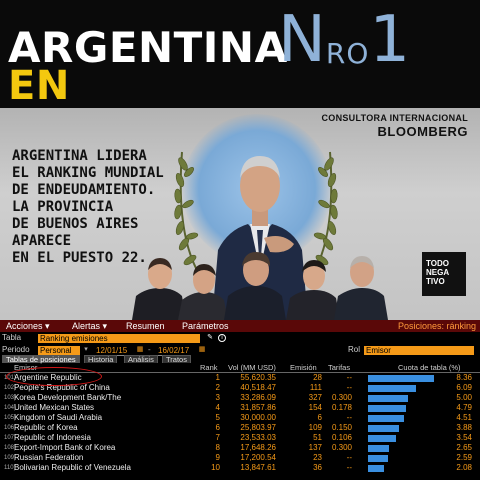 This screenshot has width=480, height=480. What do you see at coordinates (315, 387) in the screenshot?
I see `emission-count: 111` at bounding box center [315, 387].